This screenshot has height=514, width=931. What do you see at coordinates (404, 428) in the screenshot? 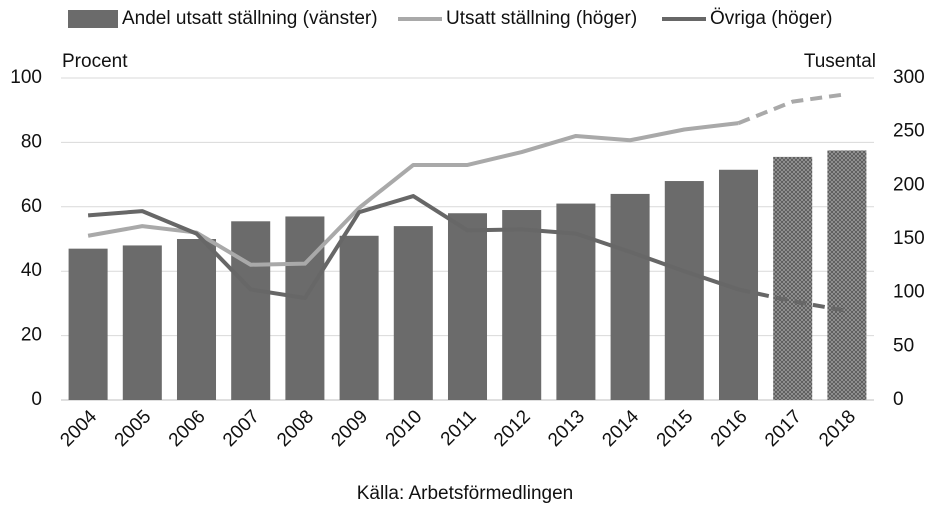
I see `x-tick-label: 2010` at bounding box center [404, 428].